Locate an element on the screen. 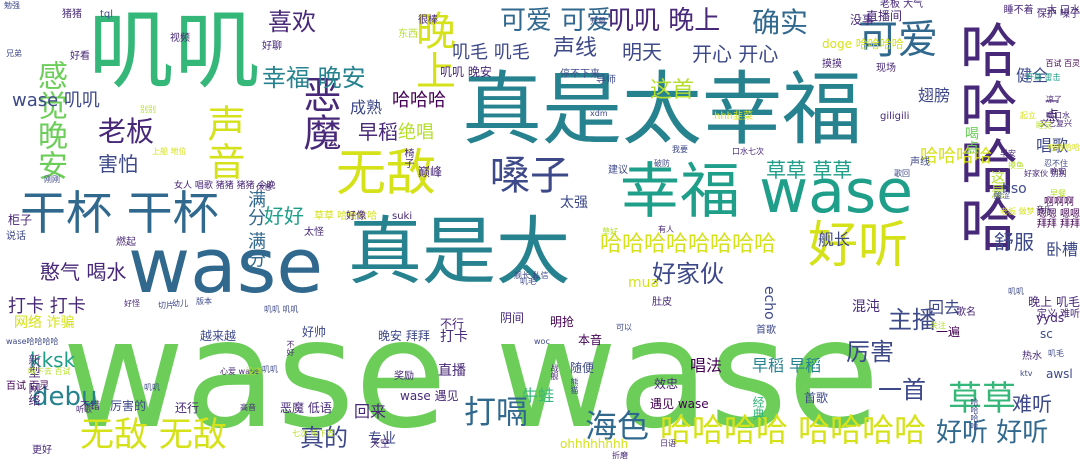 The image size is (1080, 463). cloud-word: 很棒 is located at coordinates (428, 20).